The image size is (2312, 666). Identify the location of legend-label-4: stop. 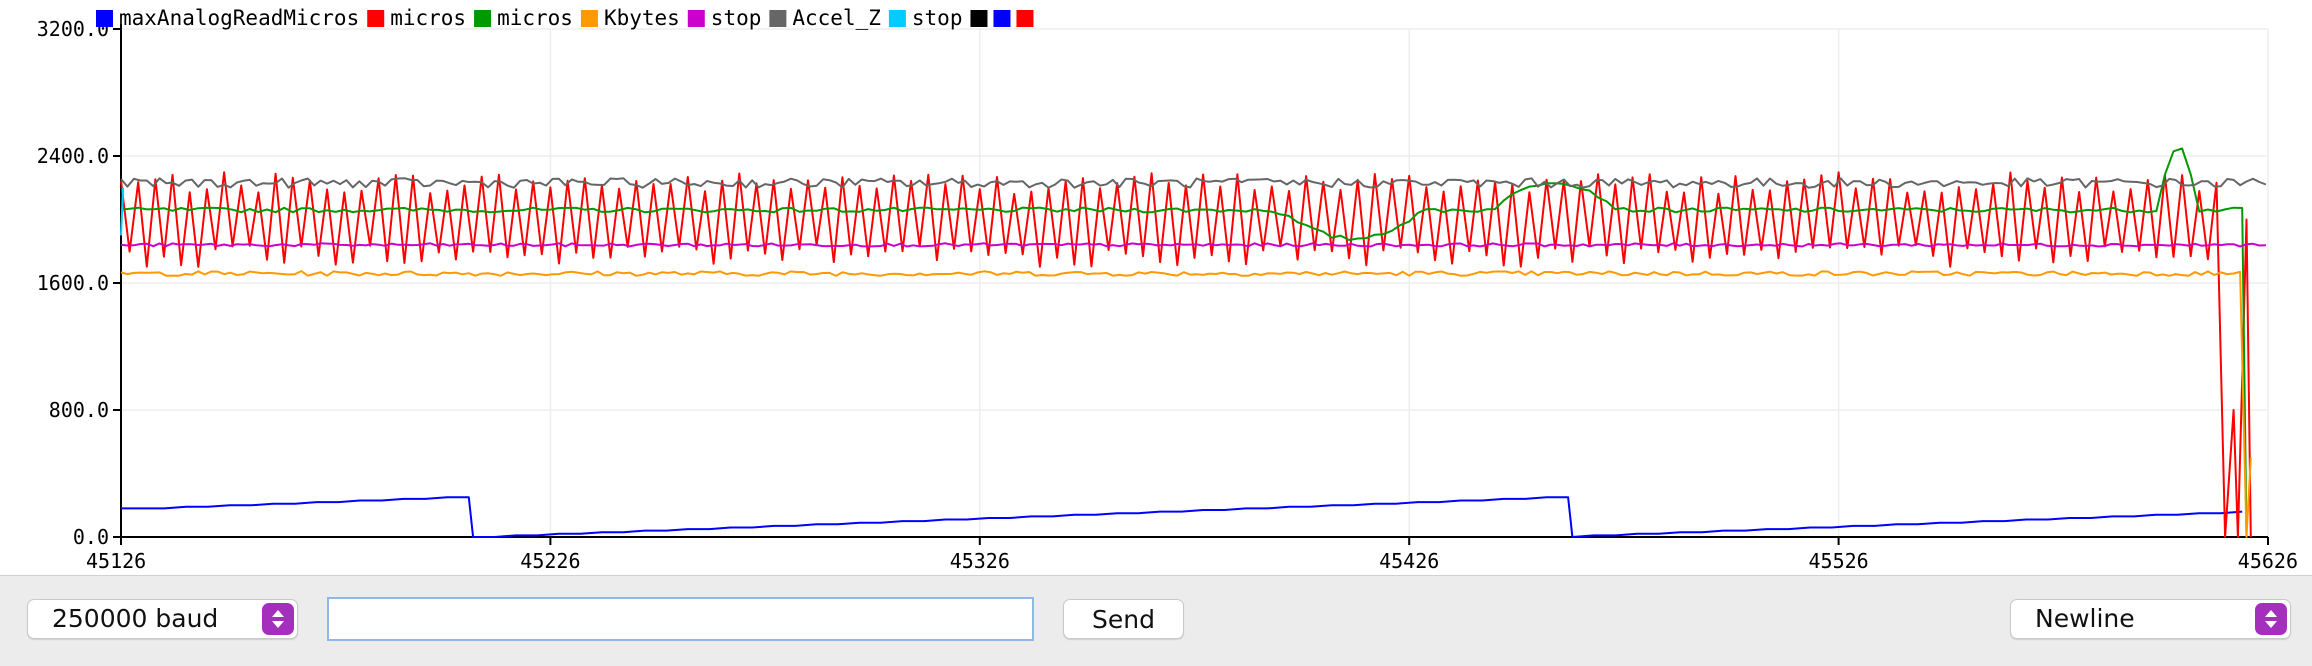
(736, 18).